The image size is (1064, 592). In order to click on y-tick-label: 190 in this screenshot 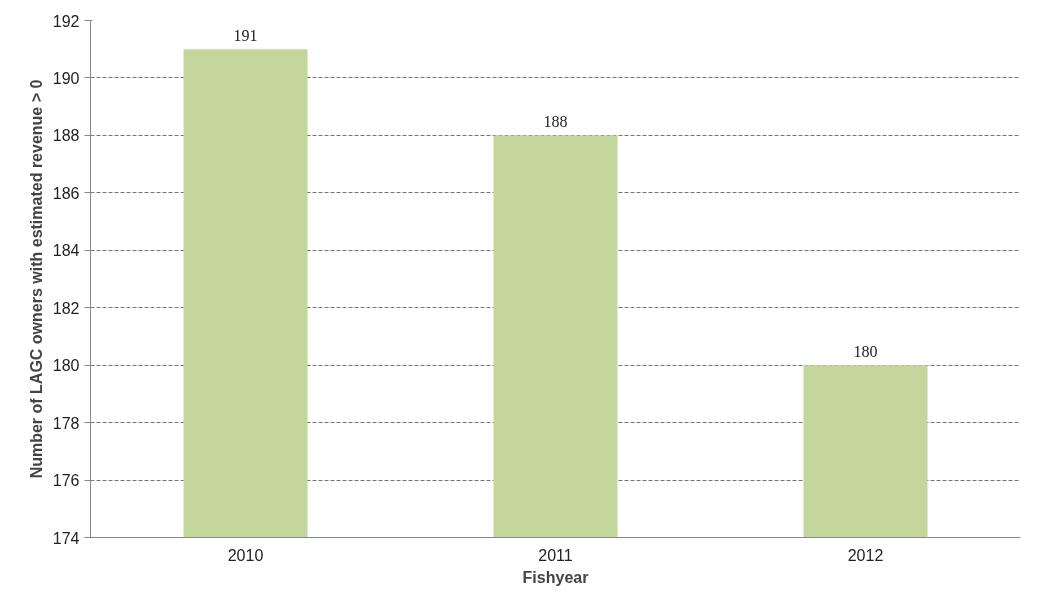, I will do `click(66, 78)`.